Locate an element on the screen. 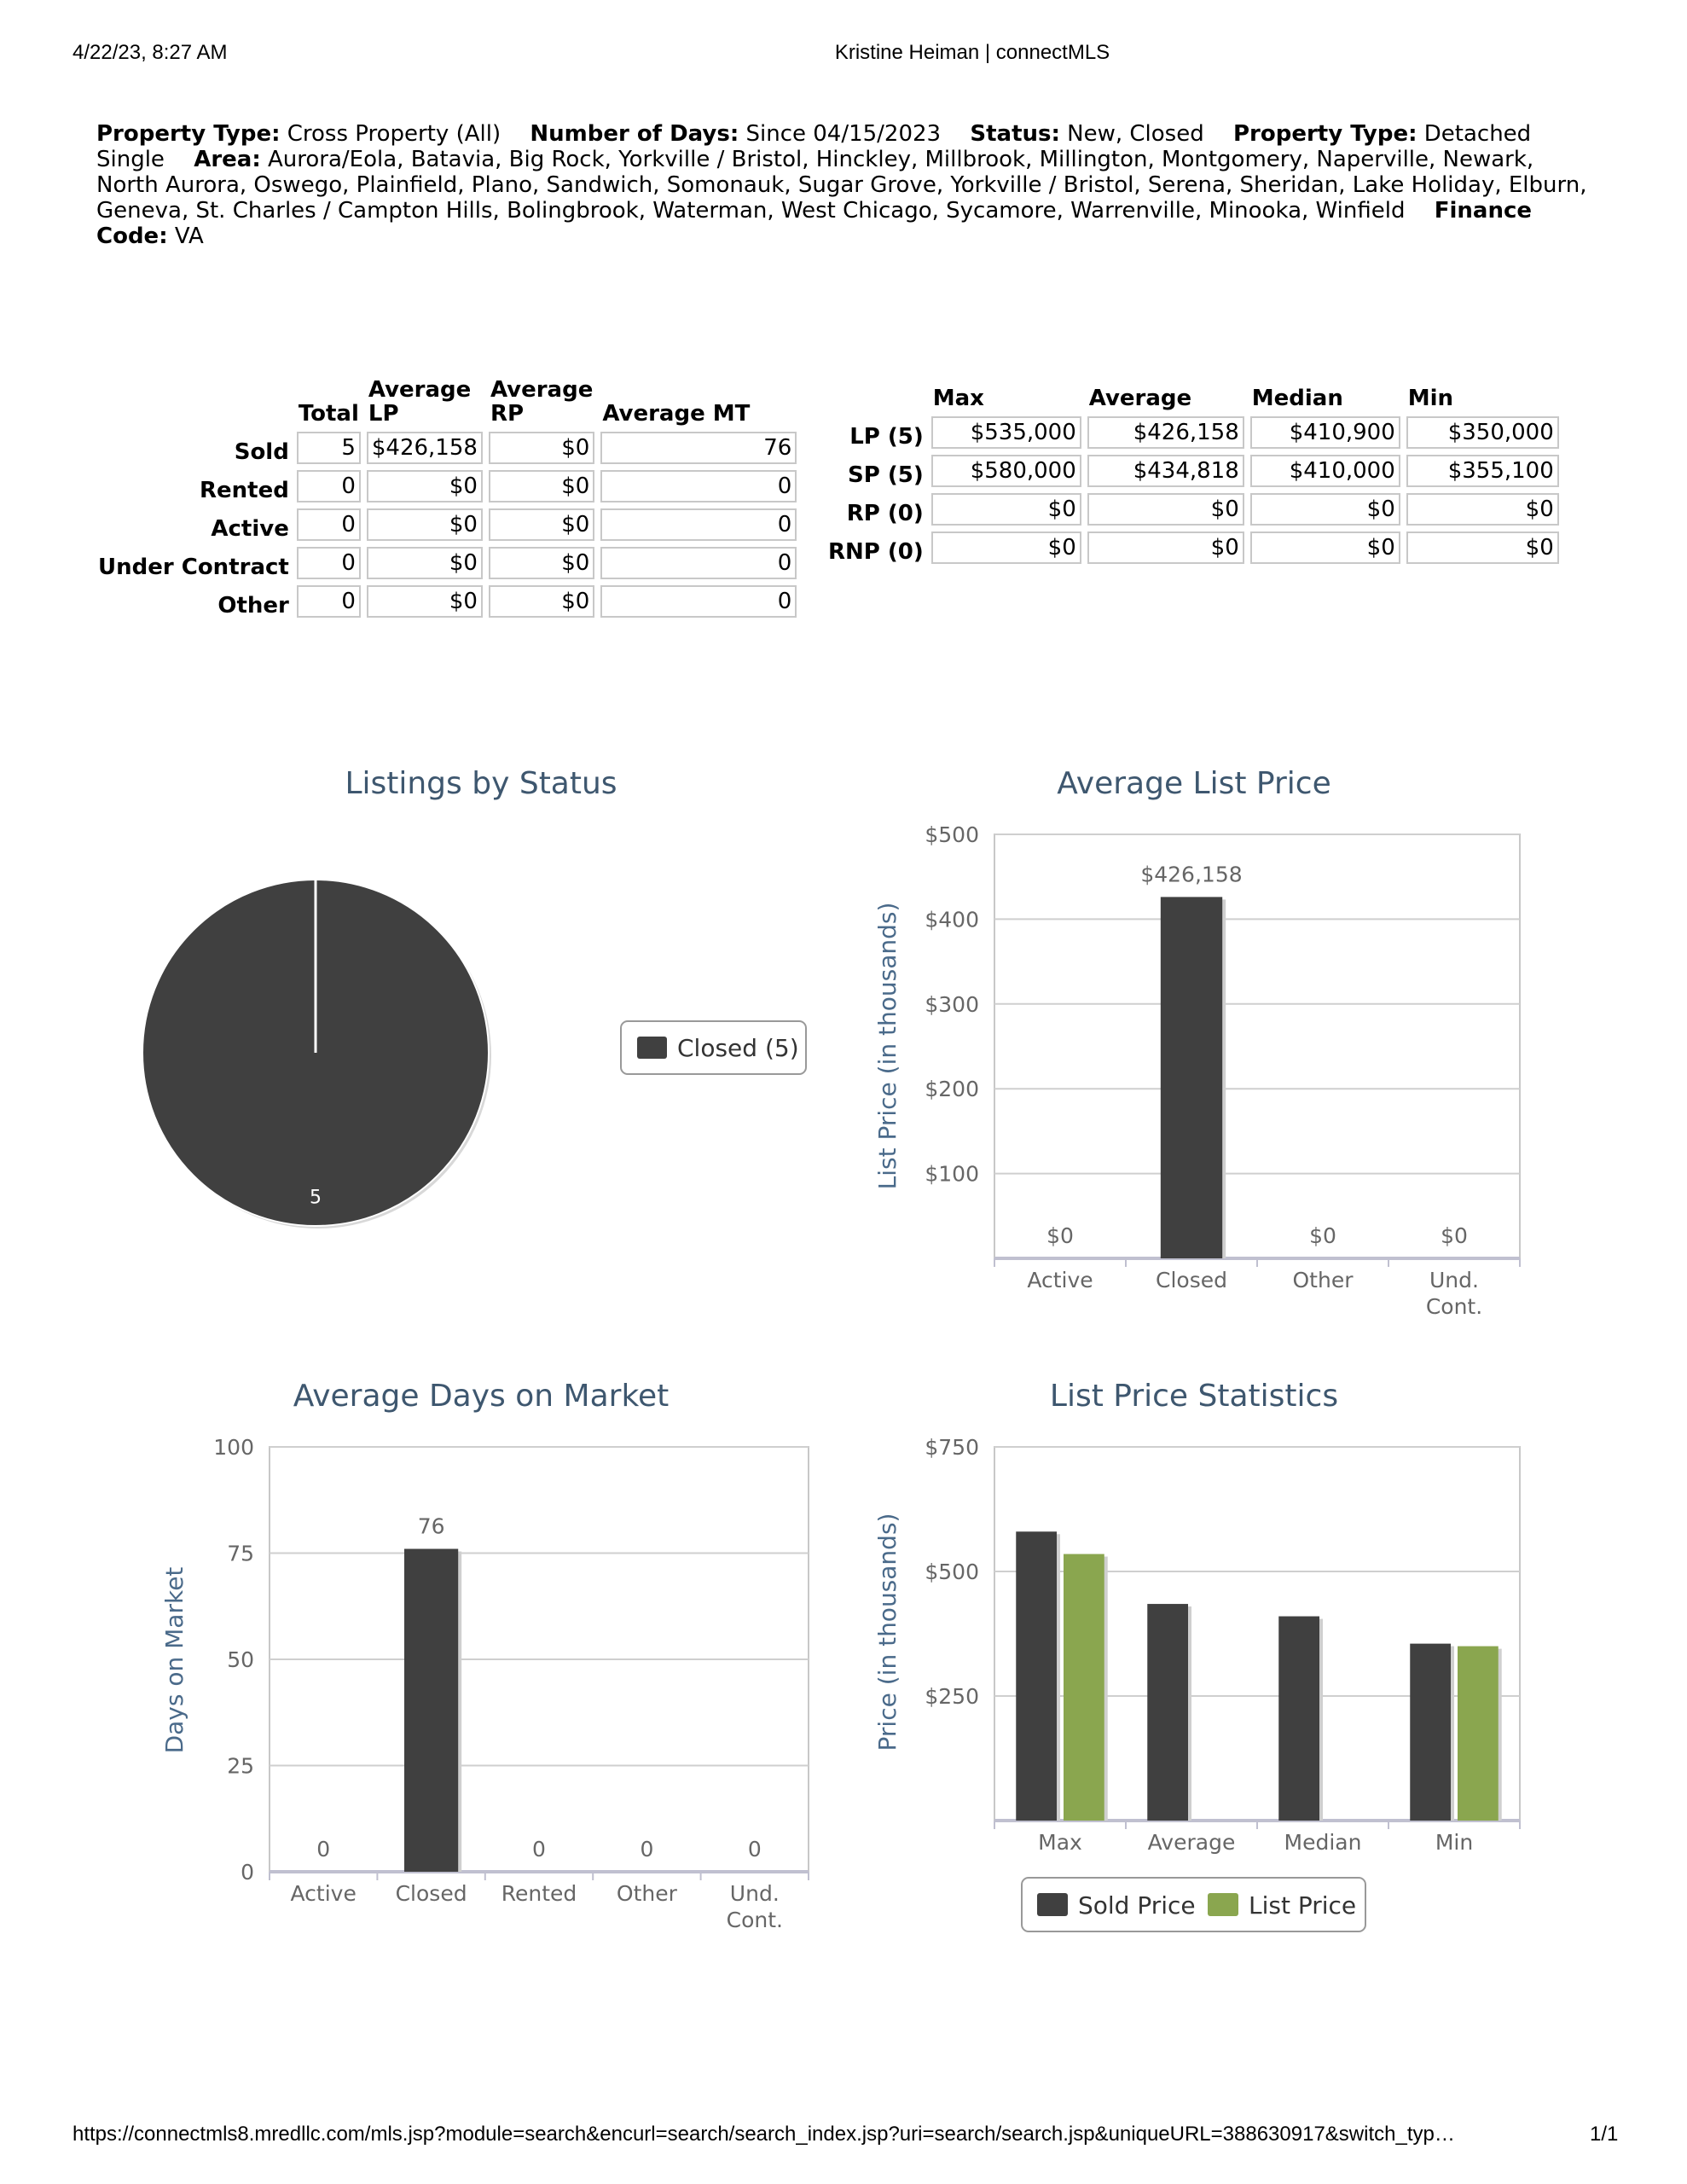  table-cell: $355,100 is located at coordinates (1482, 471).